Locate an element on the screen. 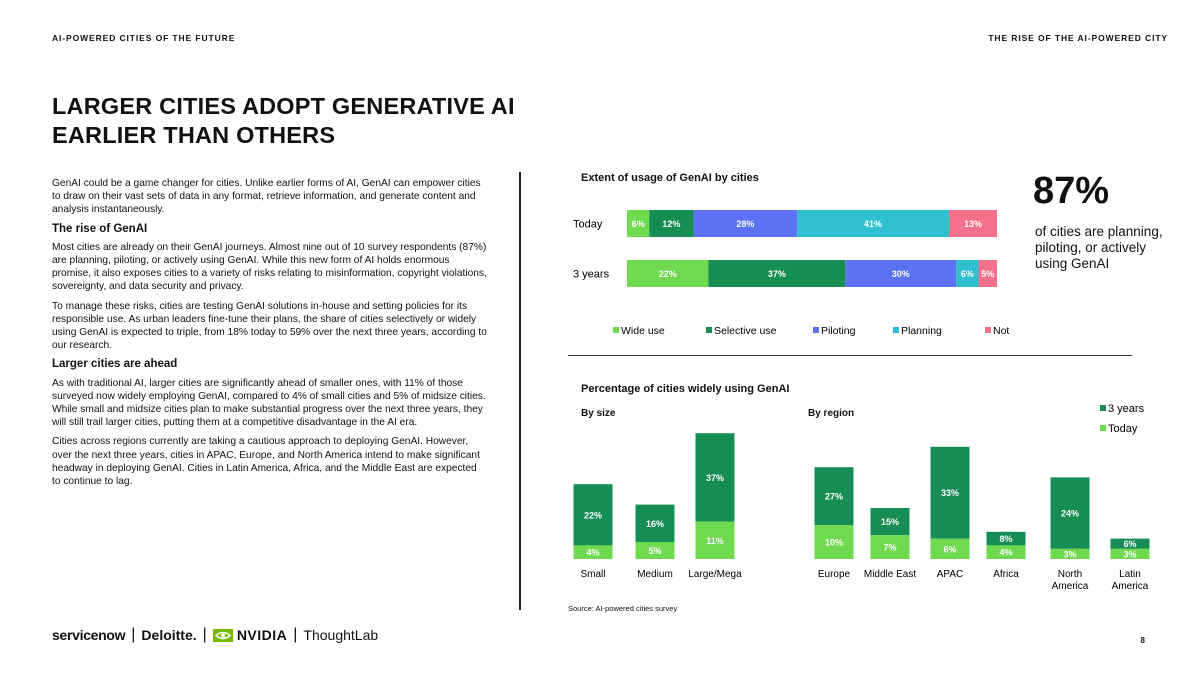  wide-use-chart-title: Percentage of cities widely using GenAI is located at coordinates (685, 389).